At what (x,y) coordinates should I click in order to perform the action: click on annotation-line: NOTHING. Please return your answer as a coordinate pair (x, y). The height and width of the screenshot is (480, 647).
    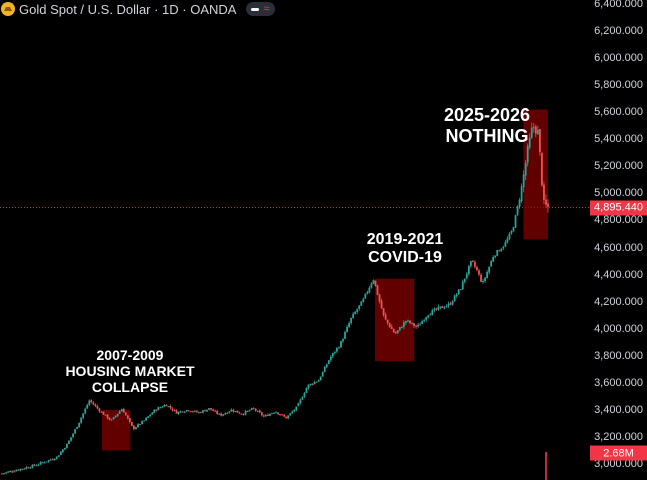
    Looking at the image, I should click on (487, 135).